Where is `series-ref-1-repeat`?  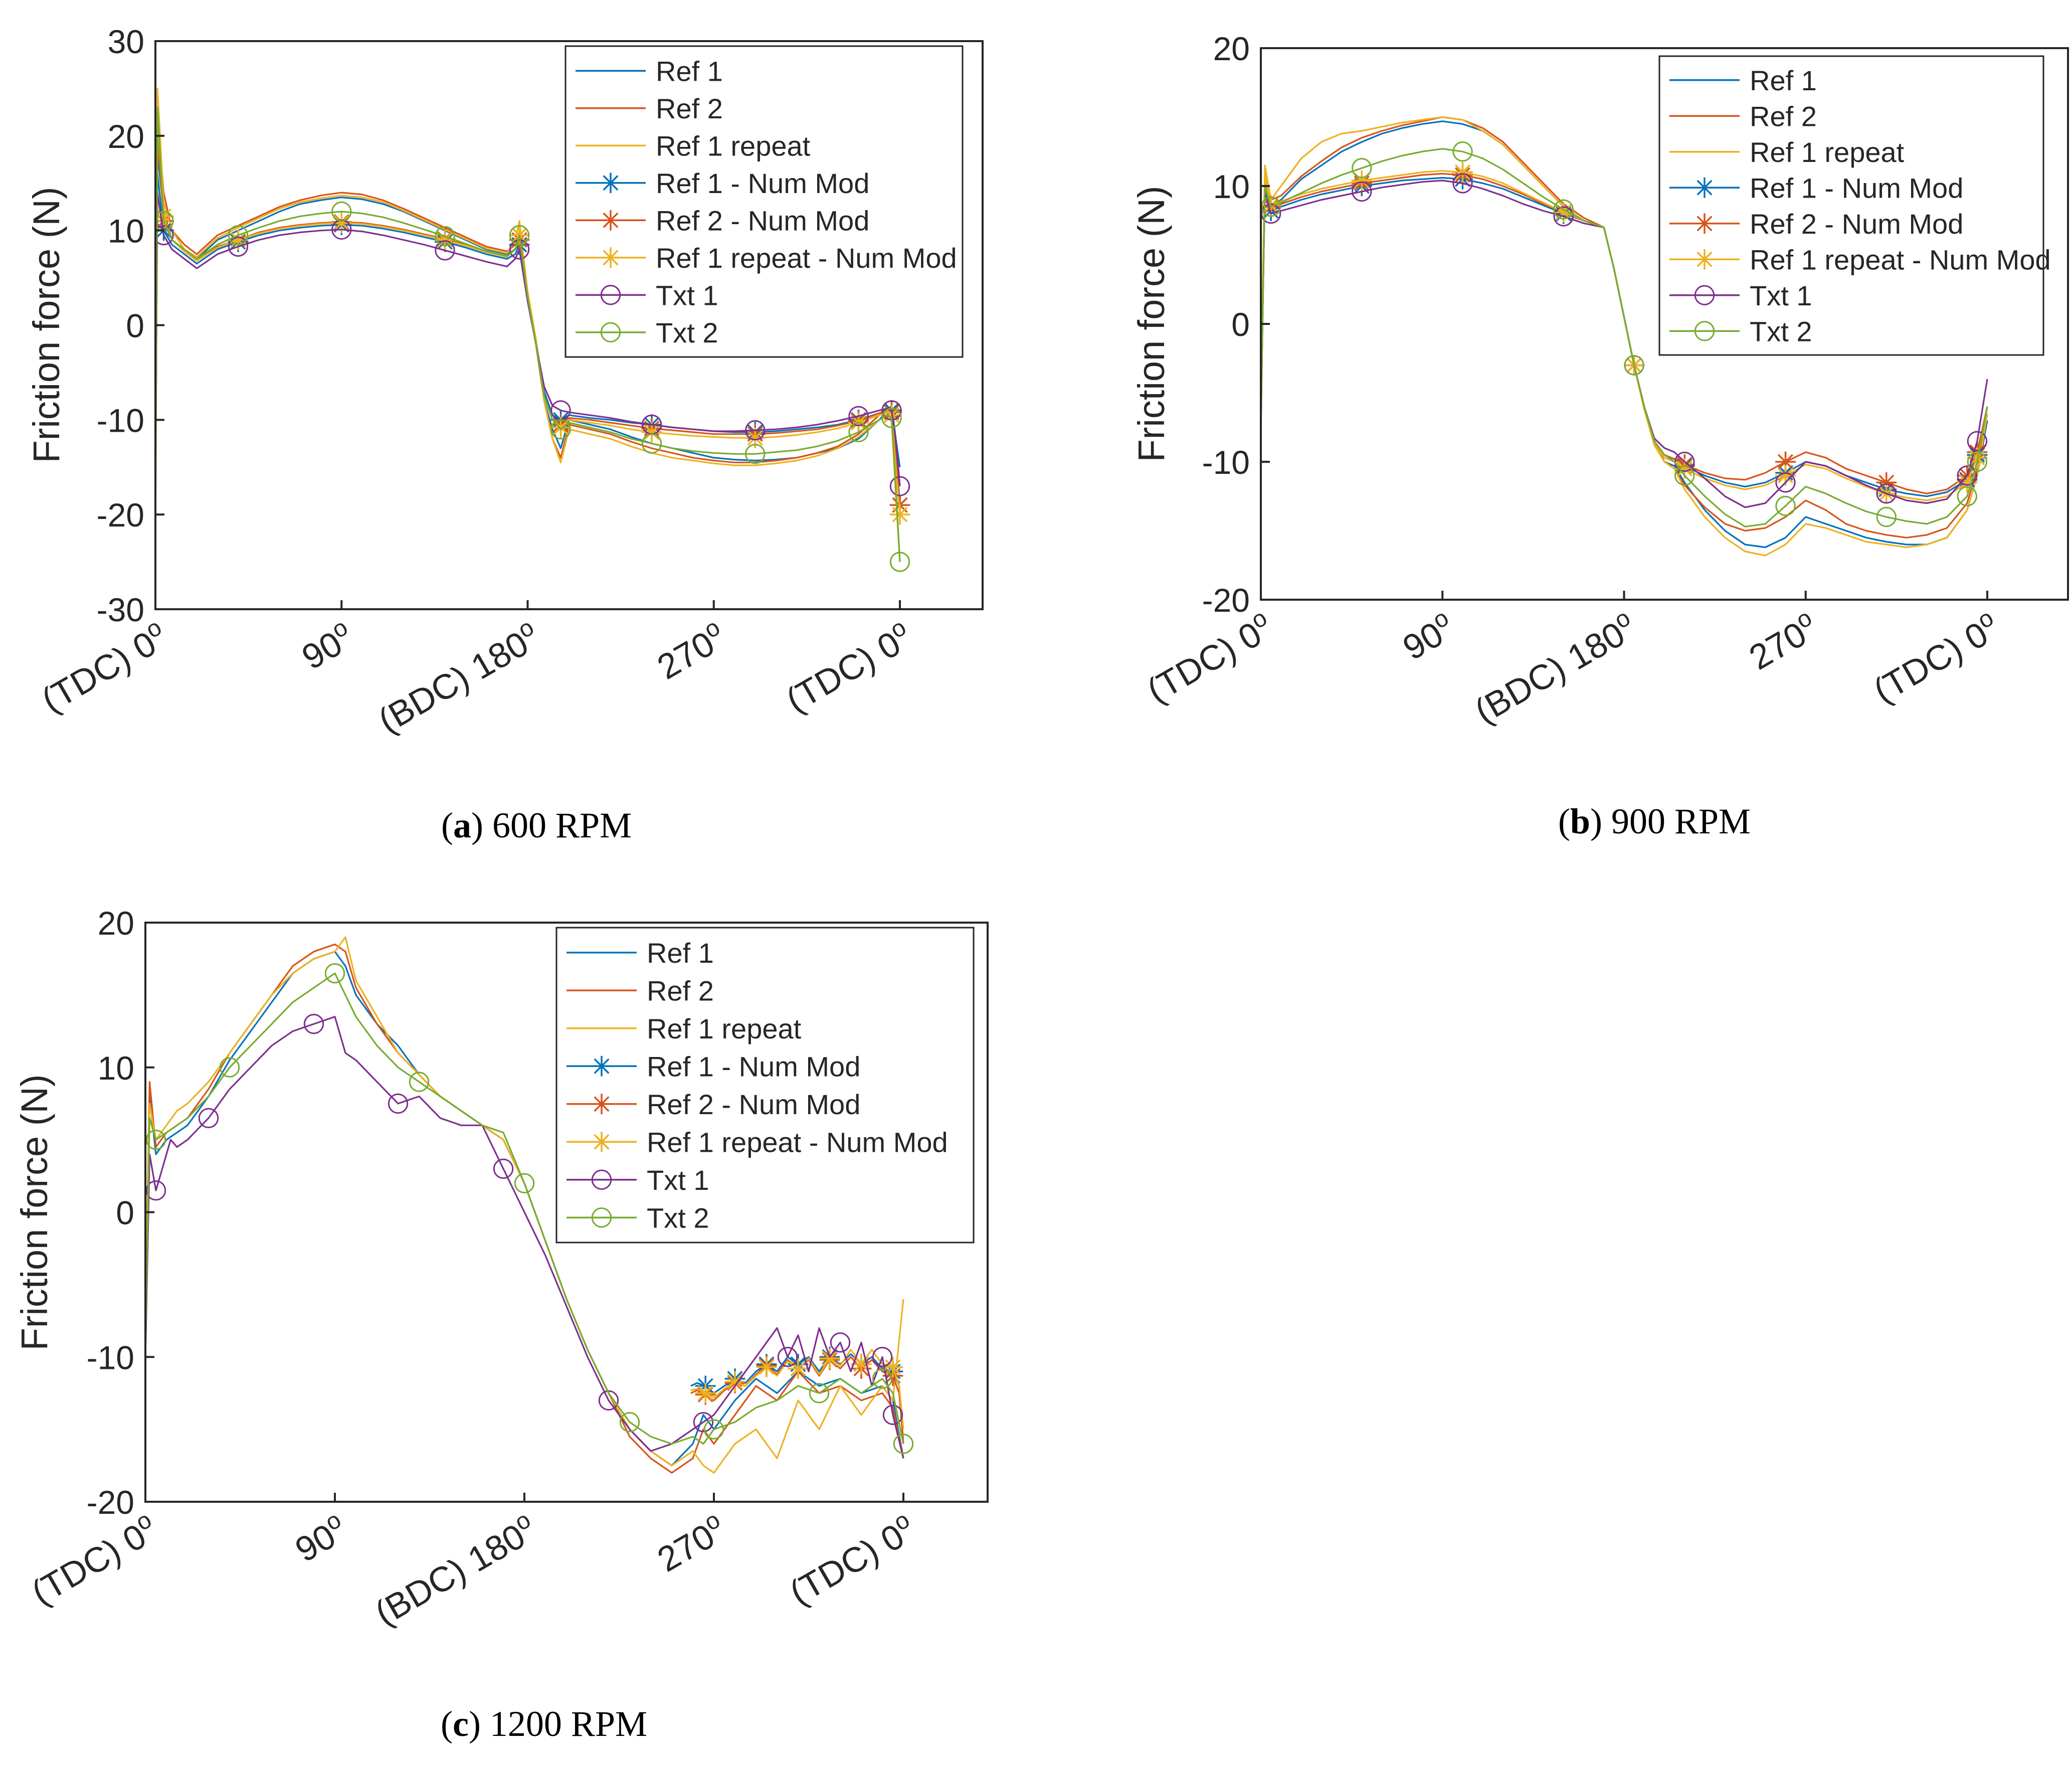 series-ref-1-repeat is located at coordinates (524, 1205).